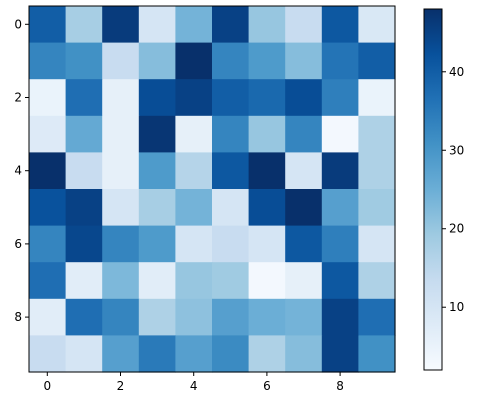  I want to click on x-axis: 0 2 4 6 8, so click(193, 382).